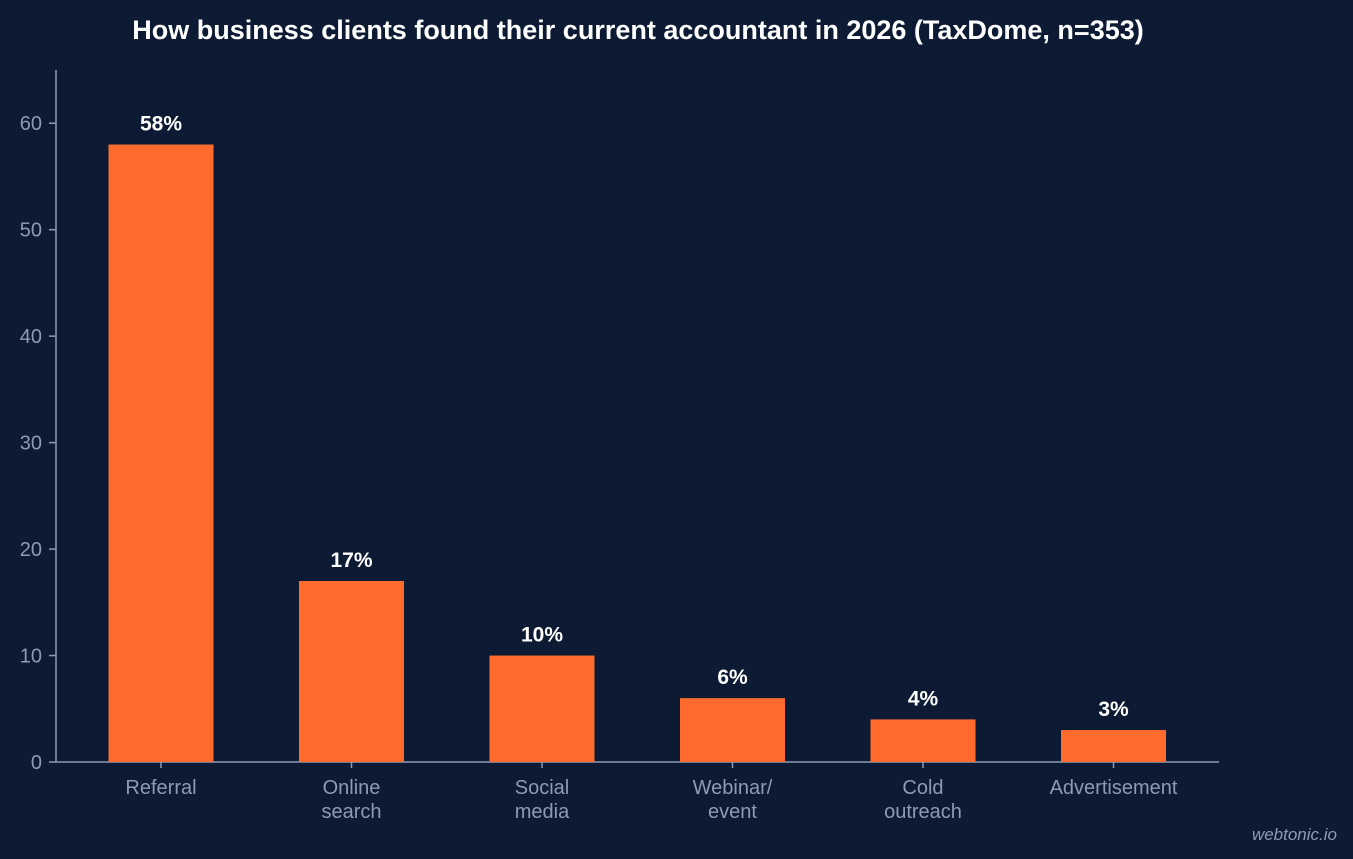  What do you see at coordinates (732, 812) in the screenshot?
I see `x-tick-label-line: event` at bounding box center [732, 812].